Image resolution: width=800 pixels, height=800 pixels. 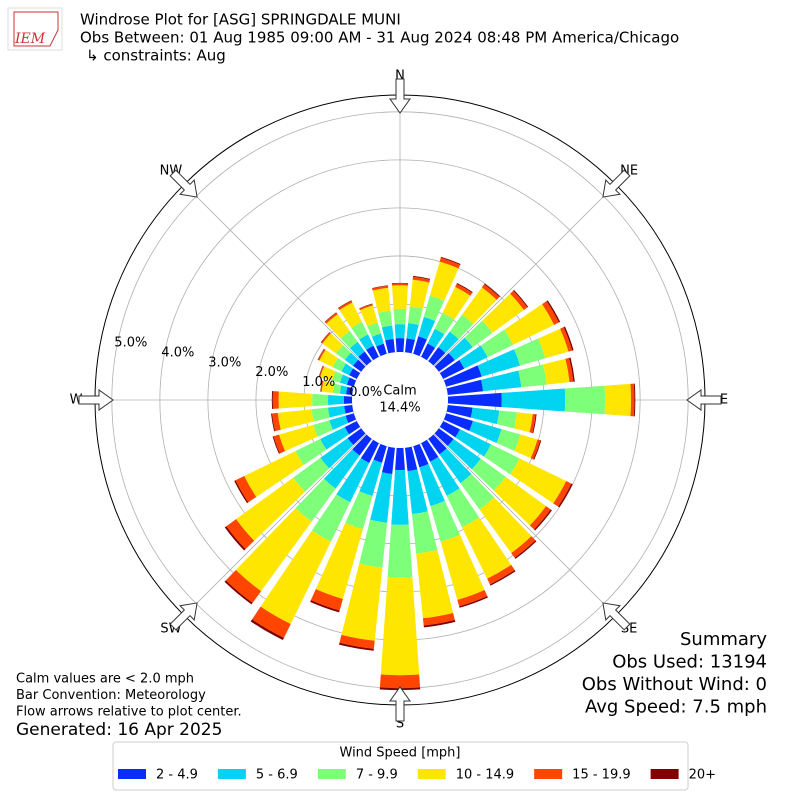 I want to click on calm-value: 14.4%, so click(x=399, y=408).